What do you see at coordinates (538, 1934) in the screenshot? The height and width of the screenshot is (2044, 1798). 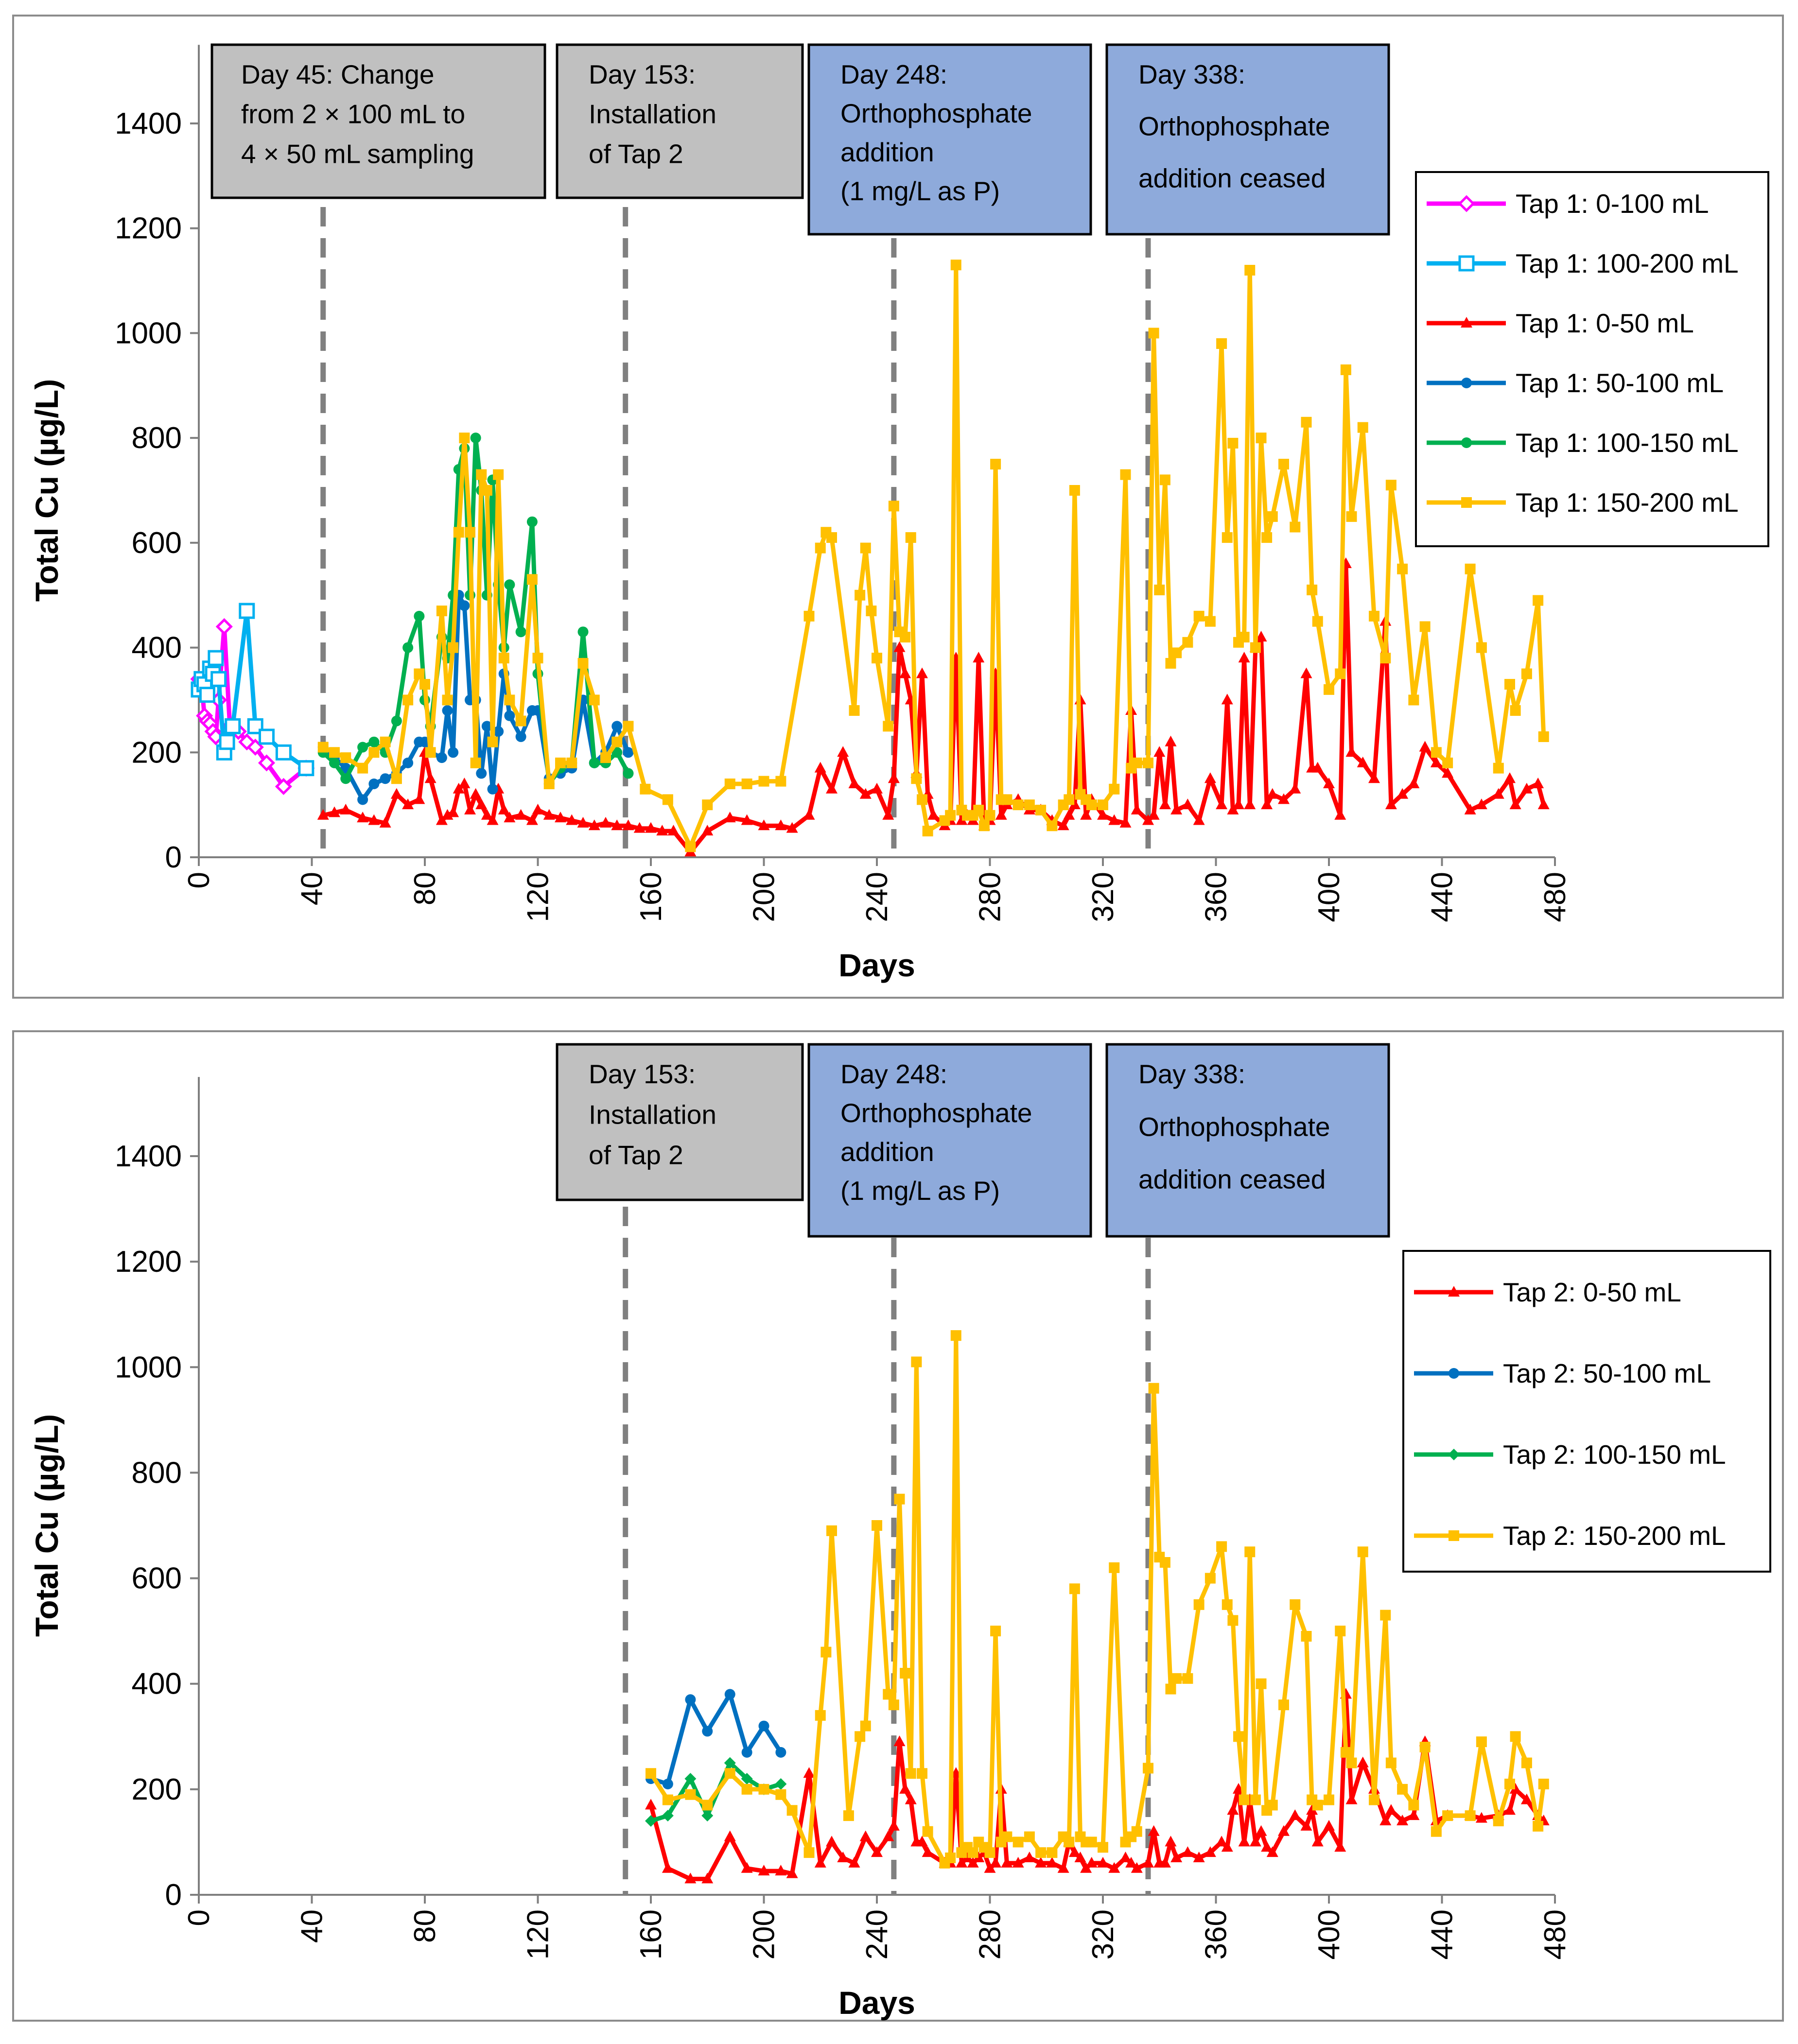 I see `x-tick-label: 120` at bounding box center [538, 1934].